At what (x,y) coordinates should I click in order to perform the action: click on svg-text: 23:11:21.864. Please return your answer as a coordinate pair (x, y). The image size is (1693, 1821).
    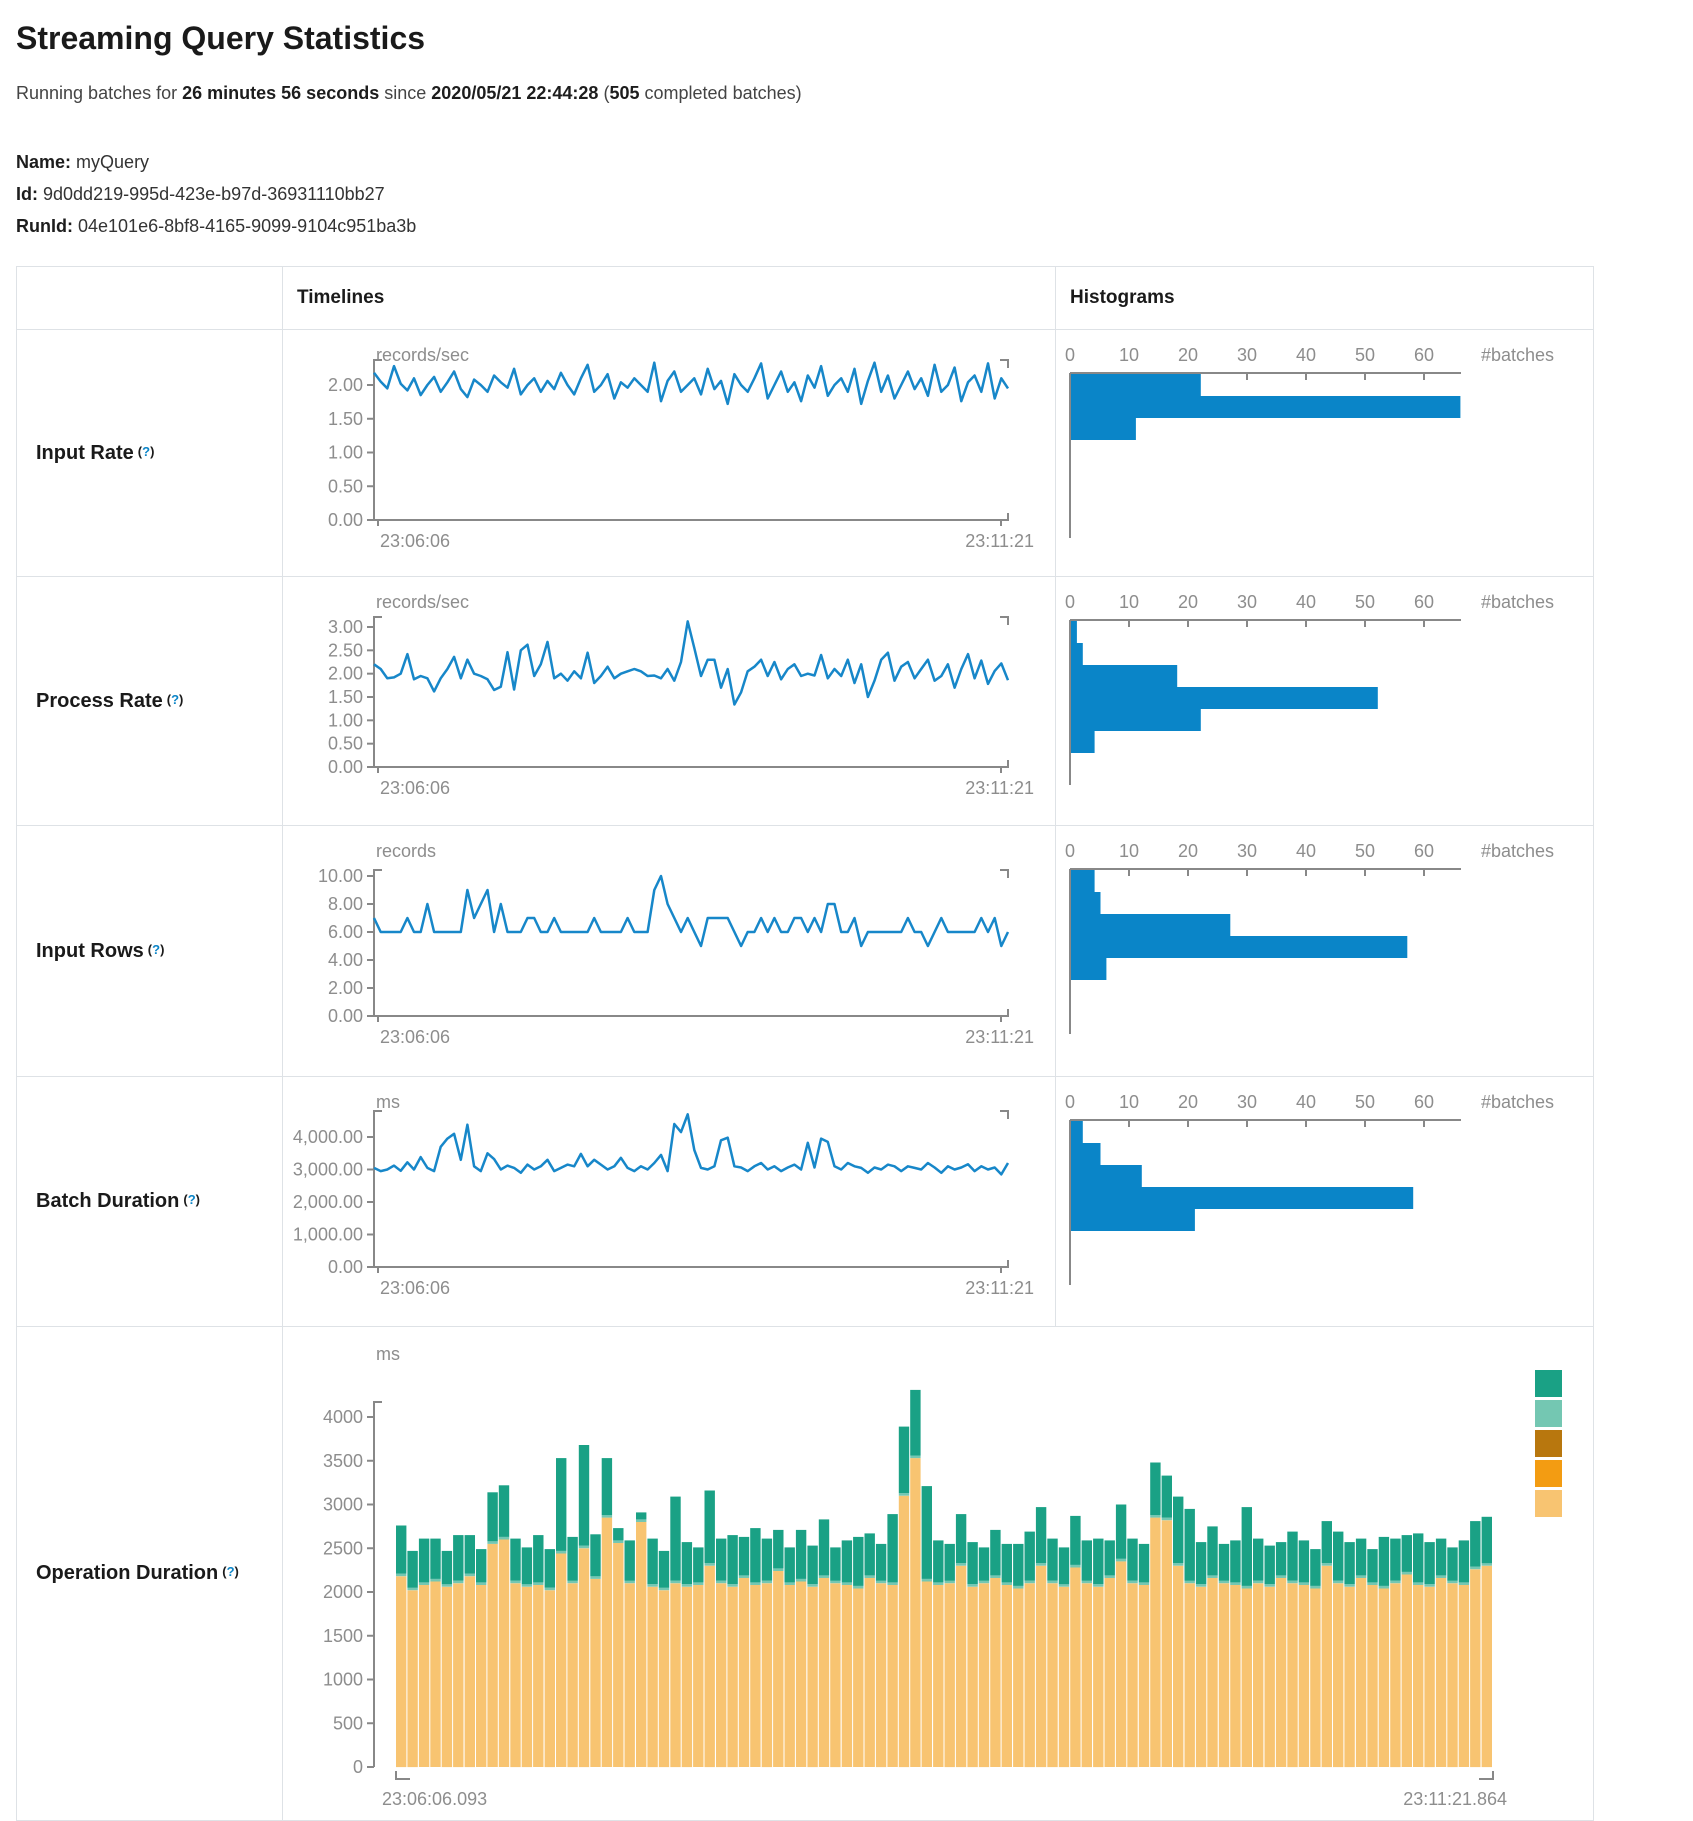
    Looking at the image, I should click on (1455, 1799).